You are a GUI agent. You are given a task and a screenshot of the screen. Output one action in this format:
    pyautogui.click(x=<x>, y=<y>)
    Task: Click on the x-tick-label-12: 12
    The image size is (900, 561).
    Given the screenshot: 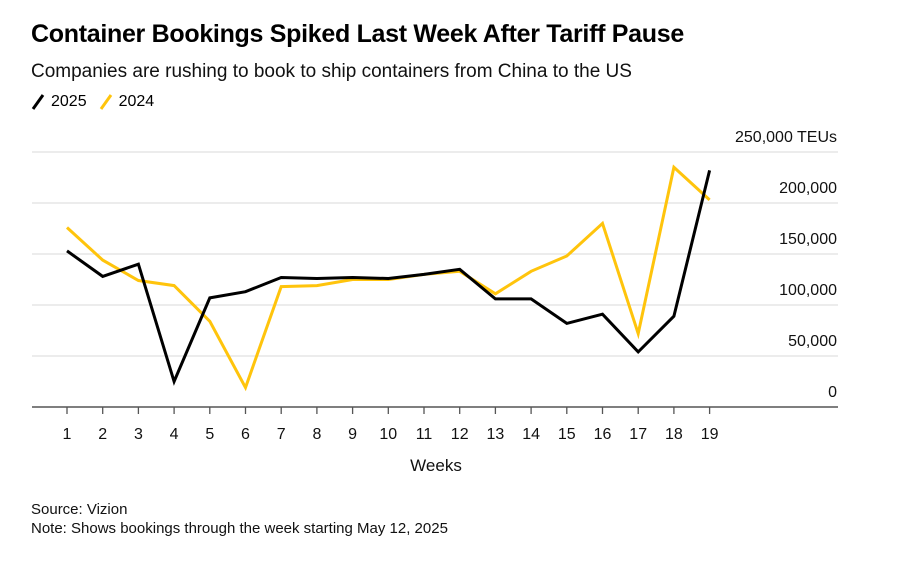 What is the action you would take?
    pyautogui.click(x=460, y=434)
    